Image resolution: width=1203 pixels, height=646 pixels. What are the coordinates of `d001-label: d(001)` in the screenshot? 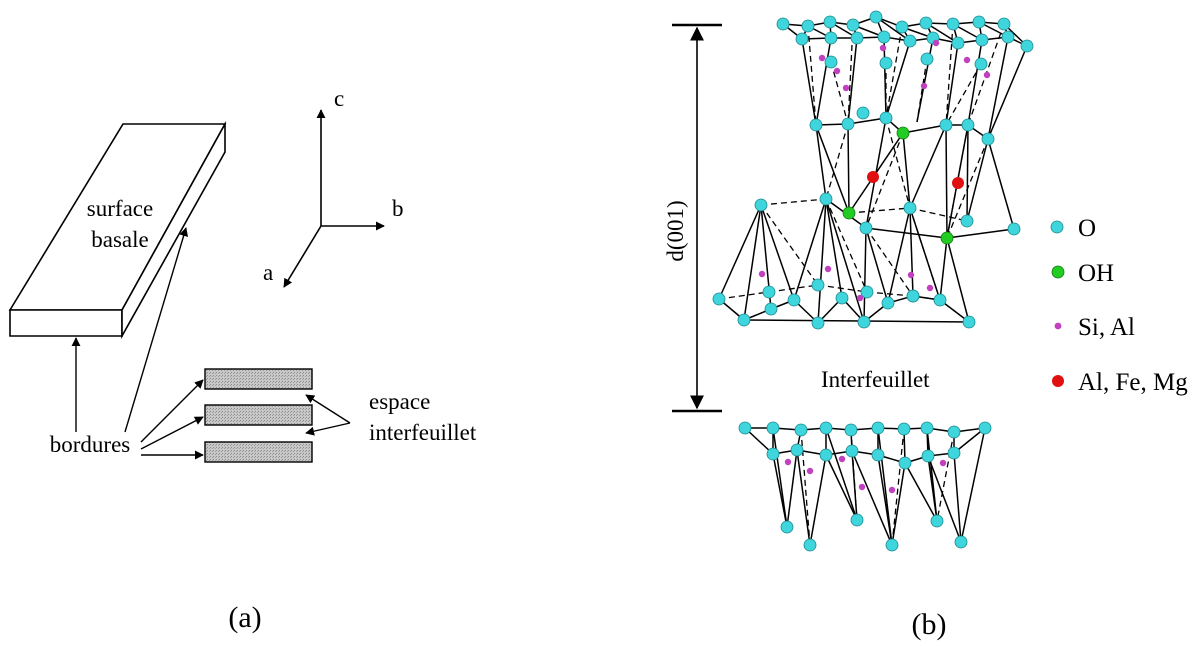 It's located at (675, 230).